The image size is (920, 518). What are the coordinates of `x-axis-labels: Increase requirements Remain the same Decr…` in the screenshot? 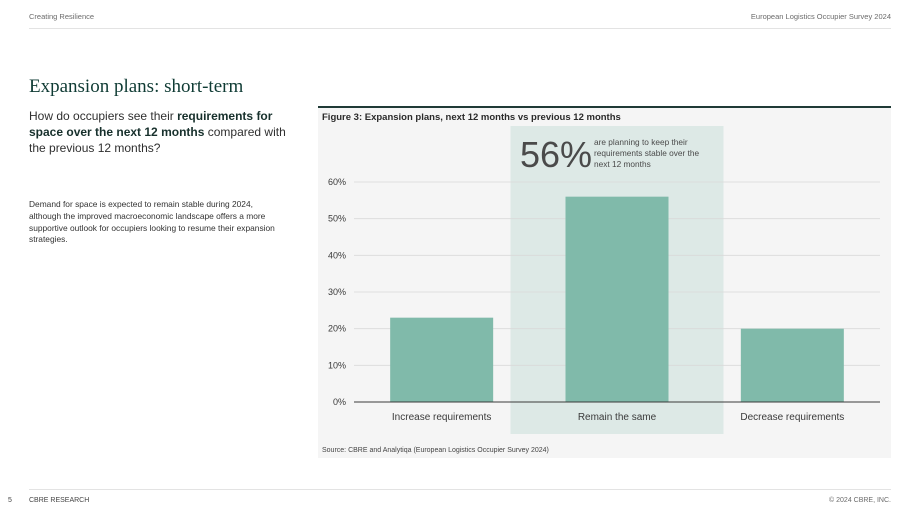 It's located at (618, 417).